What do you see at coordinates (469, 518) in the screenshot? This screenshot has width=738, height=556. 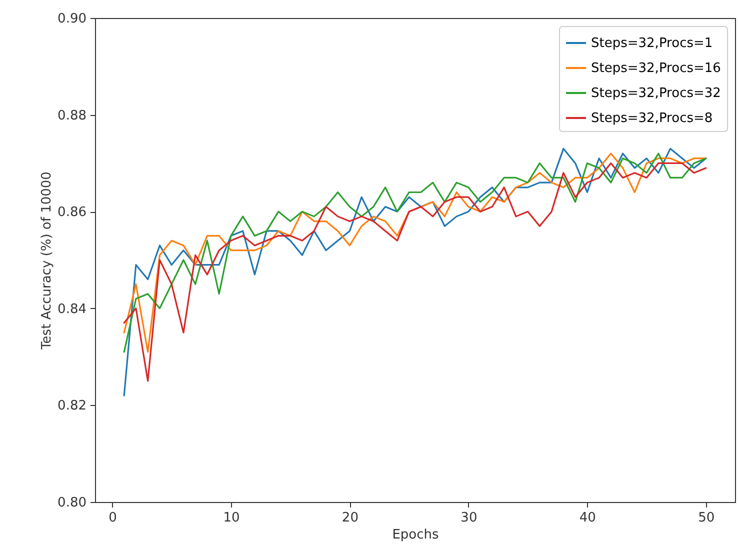 I see `x-tick-label: 30` at bounding box center [469, 518].